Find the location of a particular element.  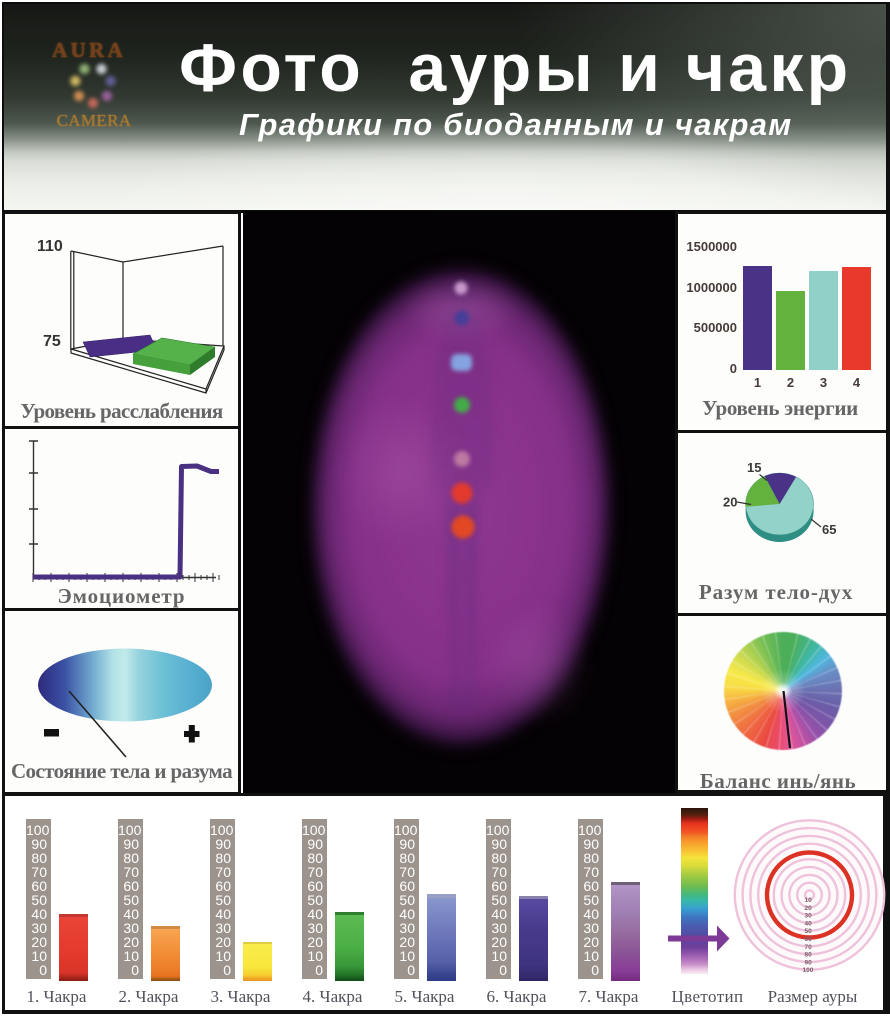

svg-text: 80 is located at coordinates (809, 955).